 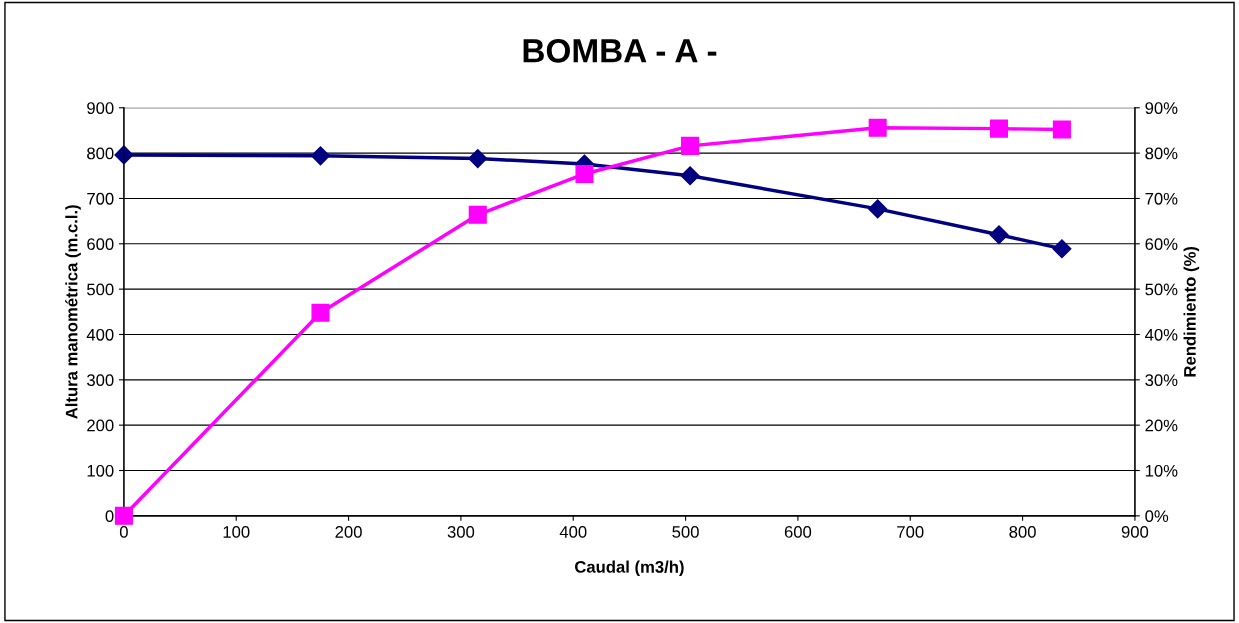 What do you see at coordinates (629, 568) in the screenshot?
I see `x-axis-title: Caudal (m3/h)` at bounding box center [629, 568].